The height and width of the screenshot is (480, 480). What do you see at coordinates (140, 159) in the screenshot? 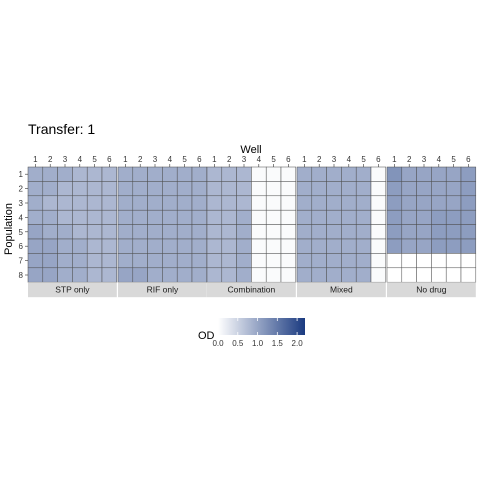
I see `x-tick-label: 2` at bounding box center [140, 159].